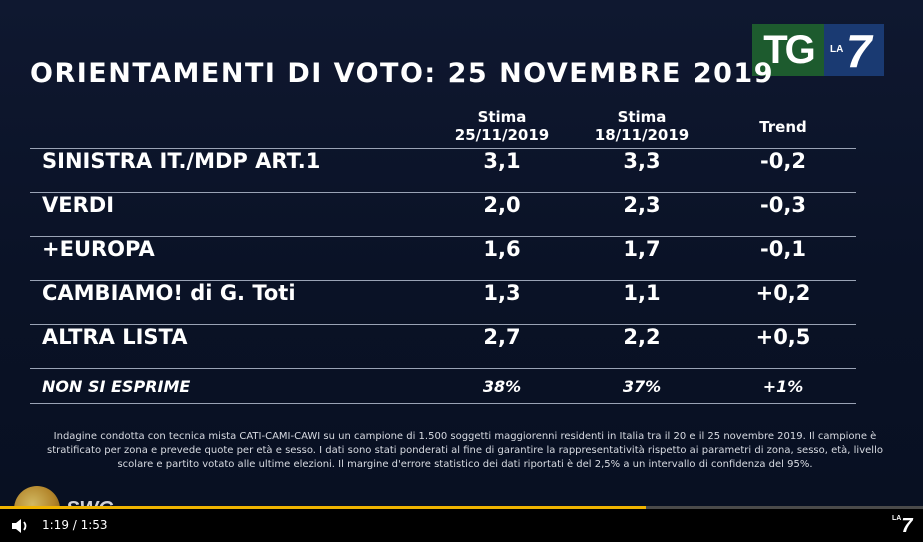  I want to click on progress-bar, so click(461, 507).